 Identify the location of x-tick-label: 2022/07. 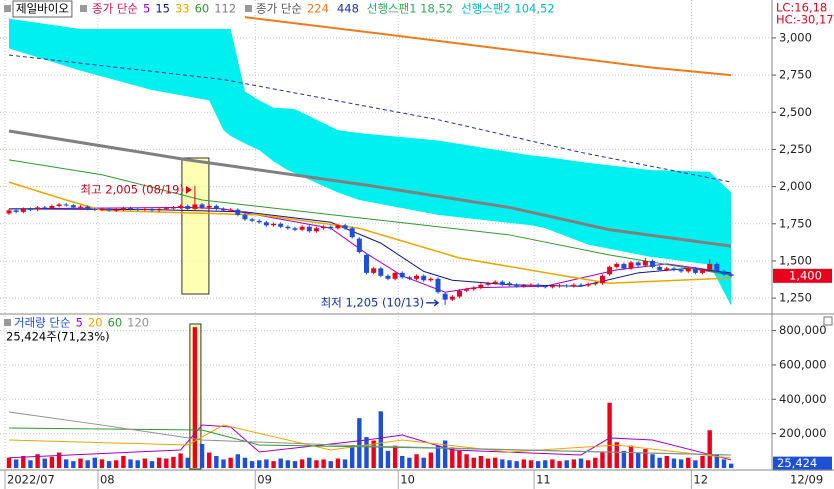
(31, 480).